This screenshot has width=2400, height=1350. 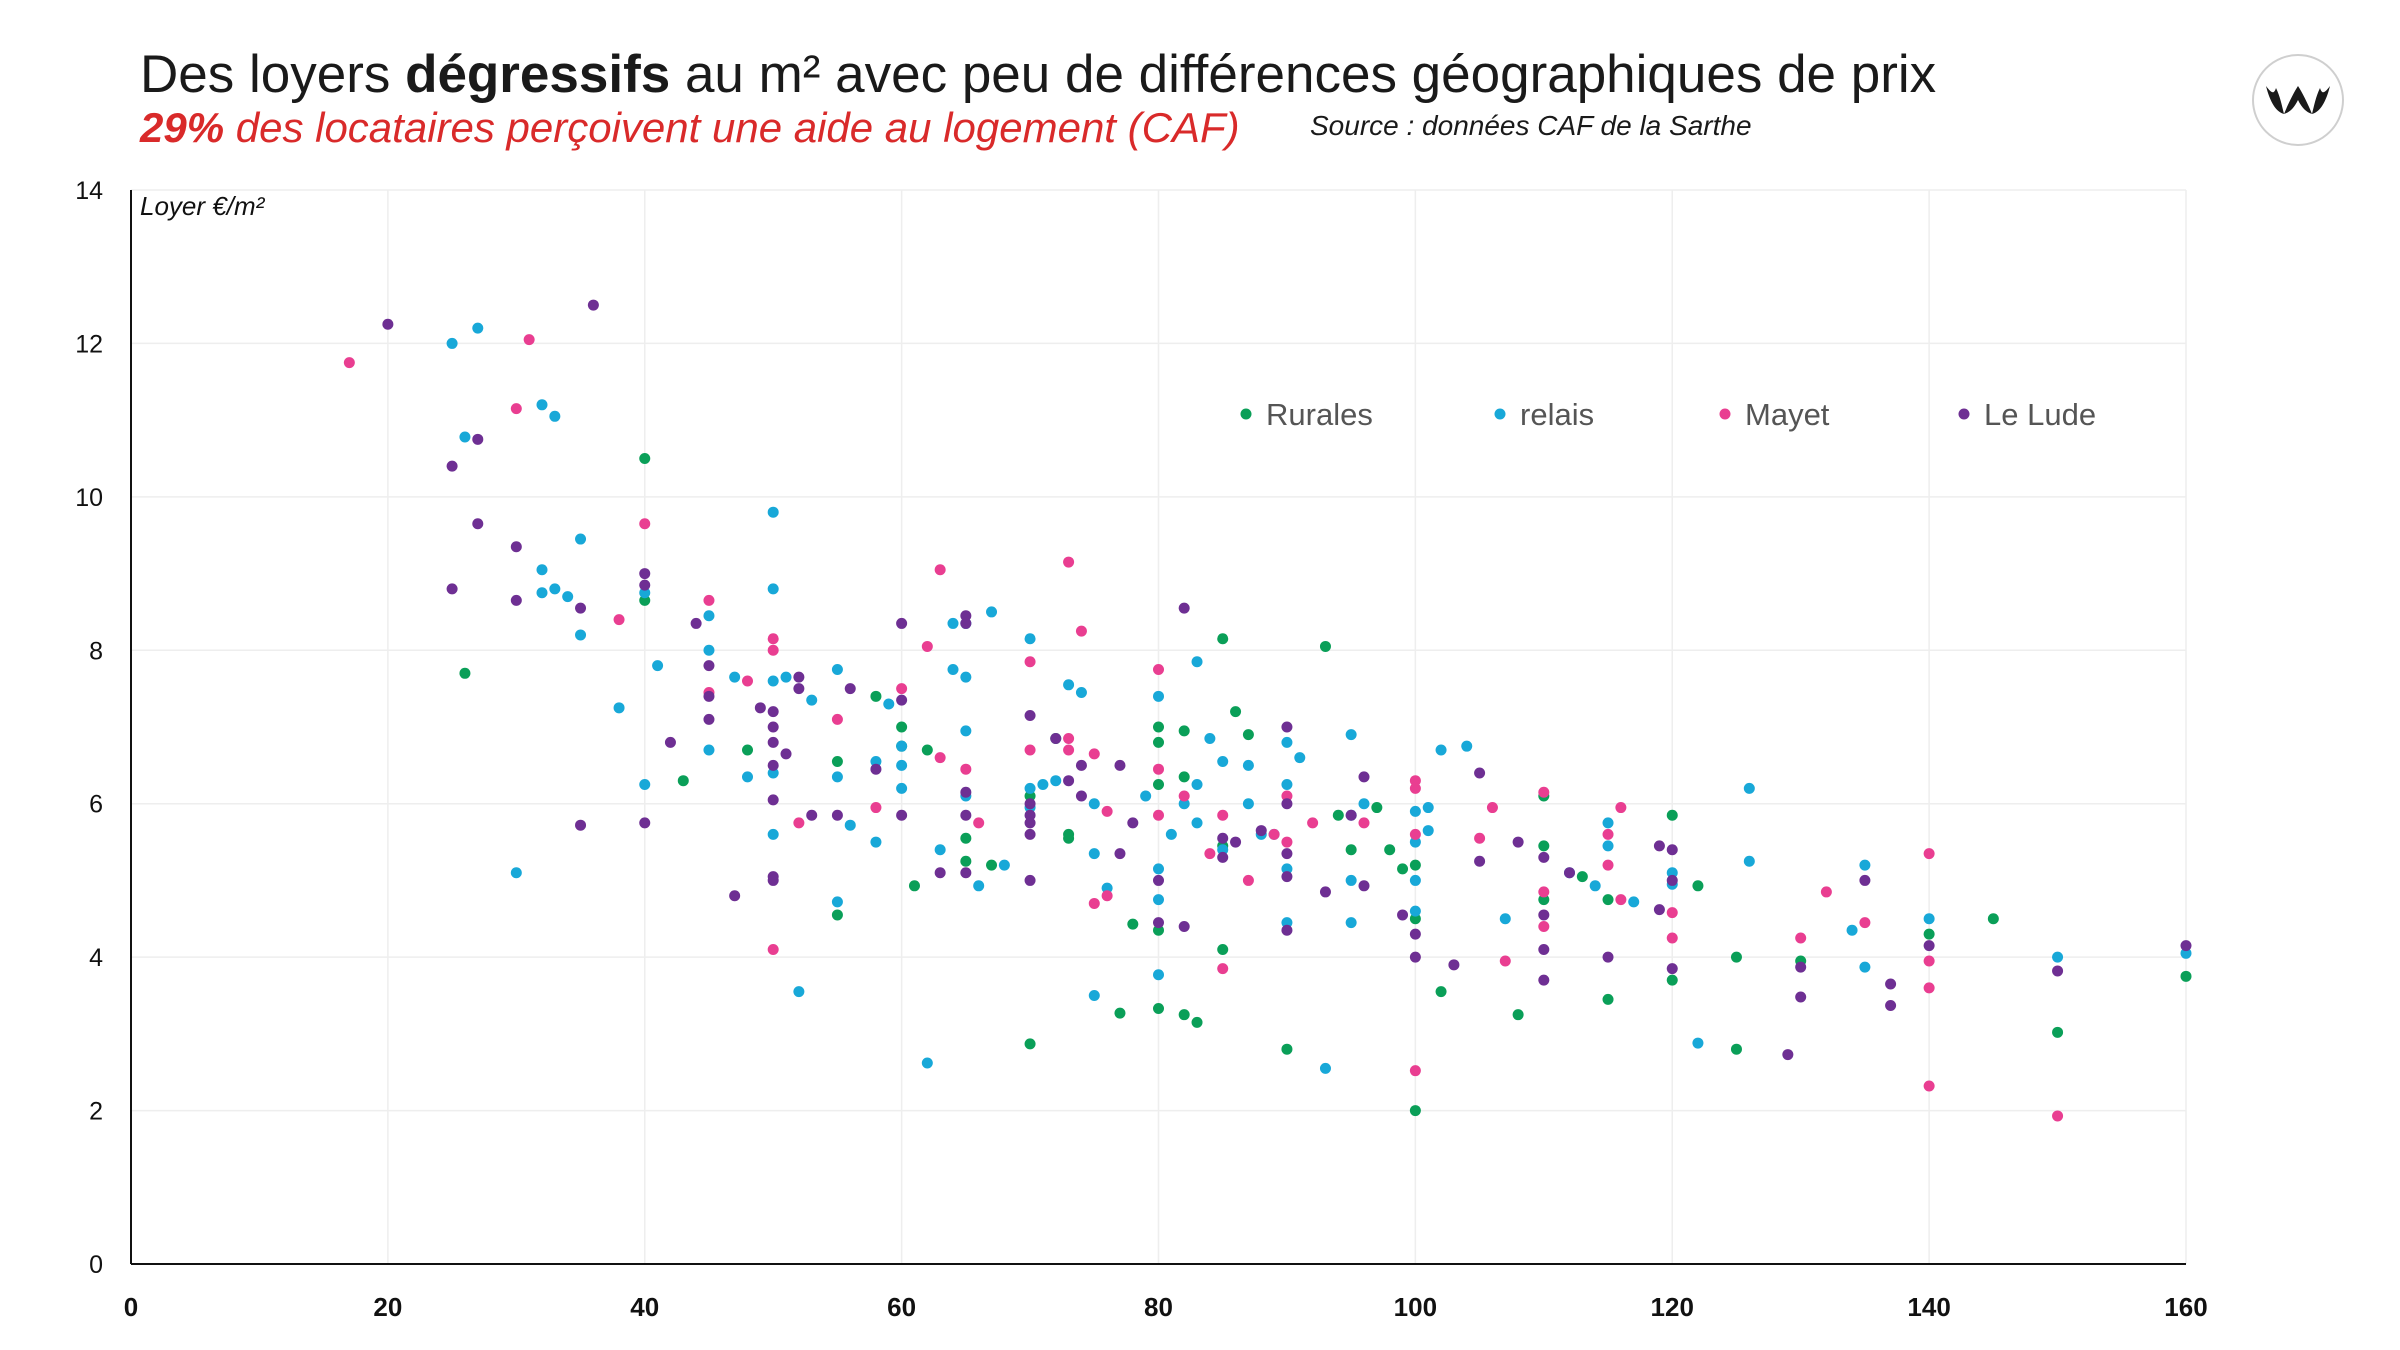 What do you see at coordinates (89, 498) in the screenshot?
I see `y-tick-label: 10` at bounding box center [89, 498].